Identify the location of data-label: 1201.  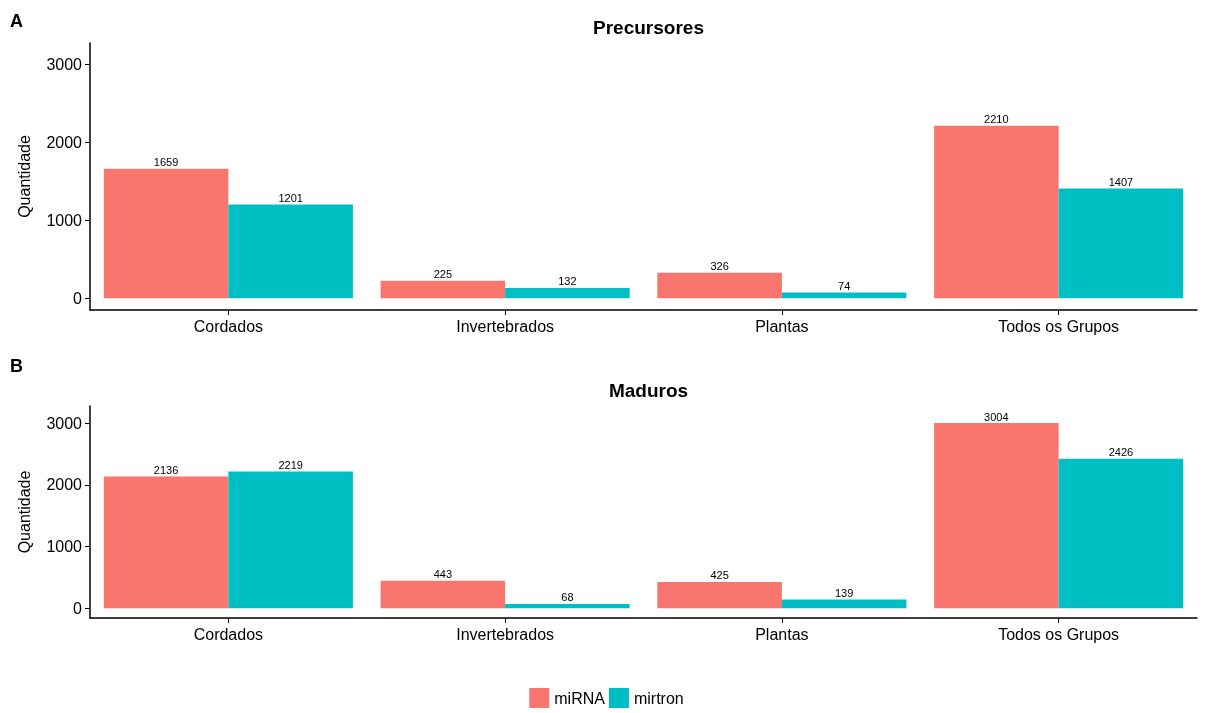
(290, 198).